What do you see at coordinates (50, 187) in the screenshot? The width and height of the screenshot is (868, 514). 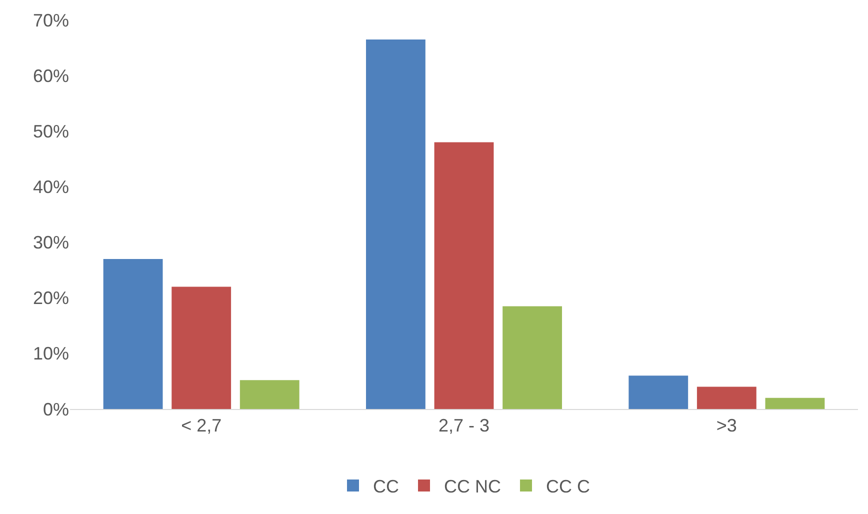 I see `y-tick-label: 40%` at bounding box center [50, 187].